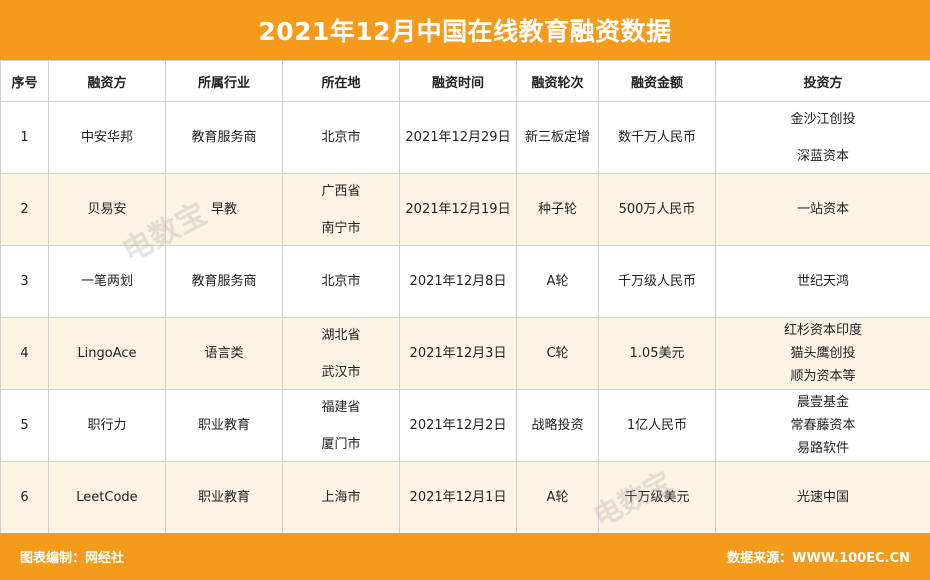 The image size is (930, 580). I want to click on cell-amount: 1.05美元, so click(657, 353).